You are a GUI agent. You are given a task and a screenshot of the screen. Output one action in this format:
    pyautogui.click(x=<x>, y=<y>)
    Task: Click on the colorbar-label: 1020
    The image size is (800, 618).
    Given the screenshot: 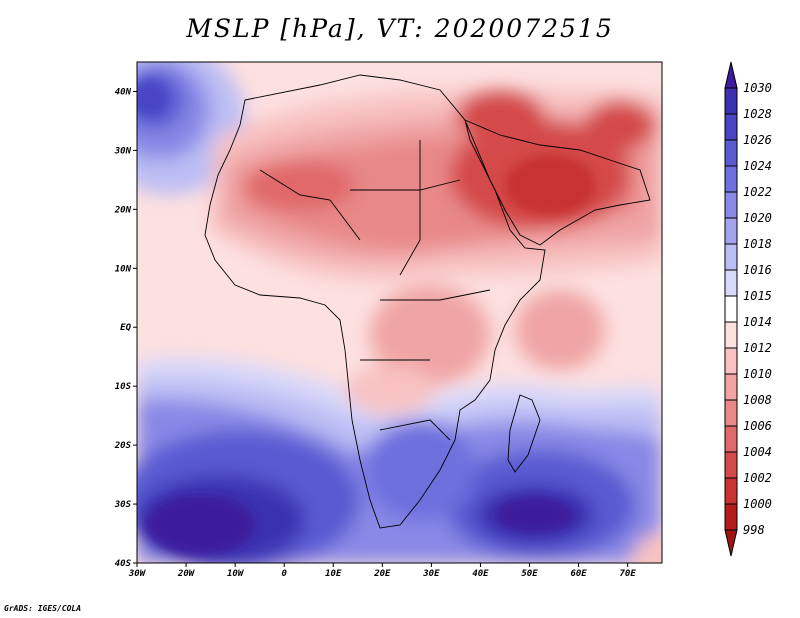 What is the action you would take?
    pyautogui.click(x=757, y=218)
    